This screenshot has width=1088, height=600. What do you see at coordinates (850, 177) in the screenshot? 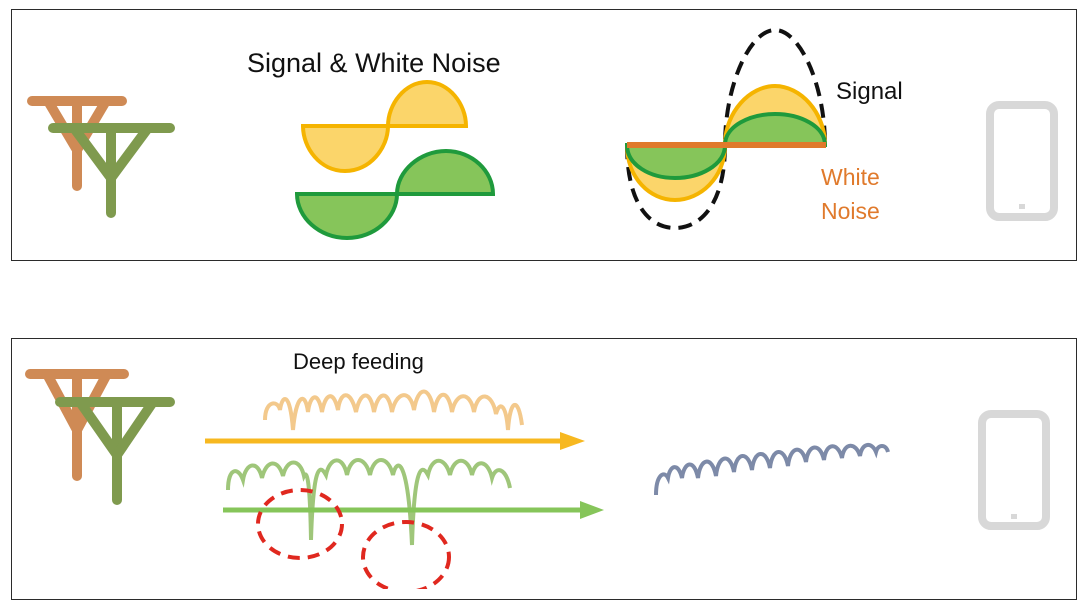
I see `white-noise-label-line1: White` at bounding box center [850, 177].